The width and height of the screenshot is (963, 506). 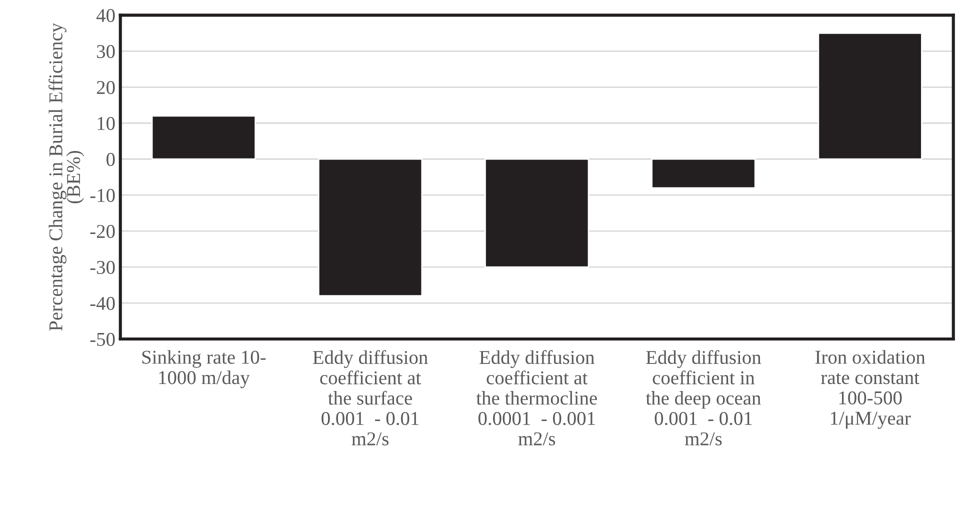 I want to click on y-tick-label: -10, so click(x=102, y=195).